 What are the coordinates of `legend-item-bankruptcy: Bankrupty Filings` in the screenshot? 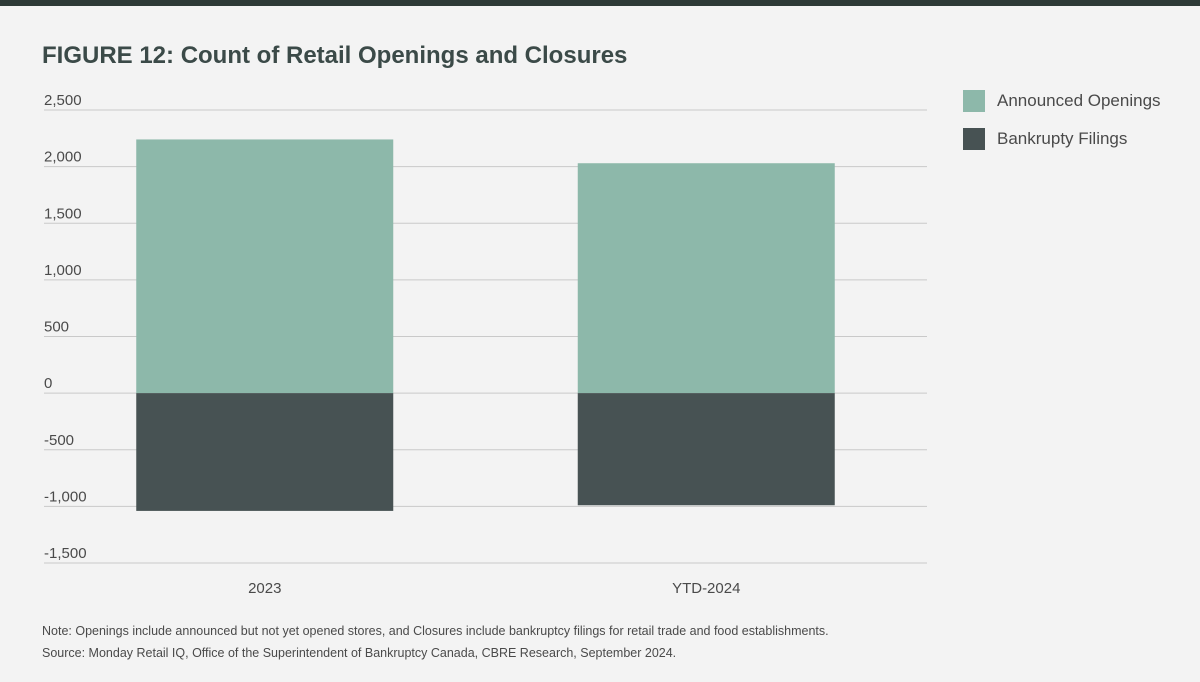 It's located at (1062, 139).